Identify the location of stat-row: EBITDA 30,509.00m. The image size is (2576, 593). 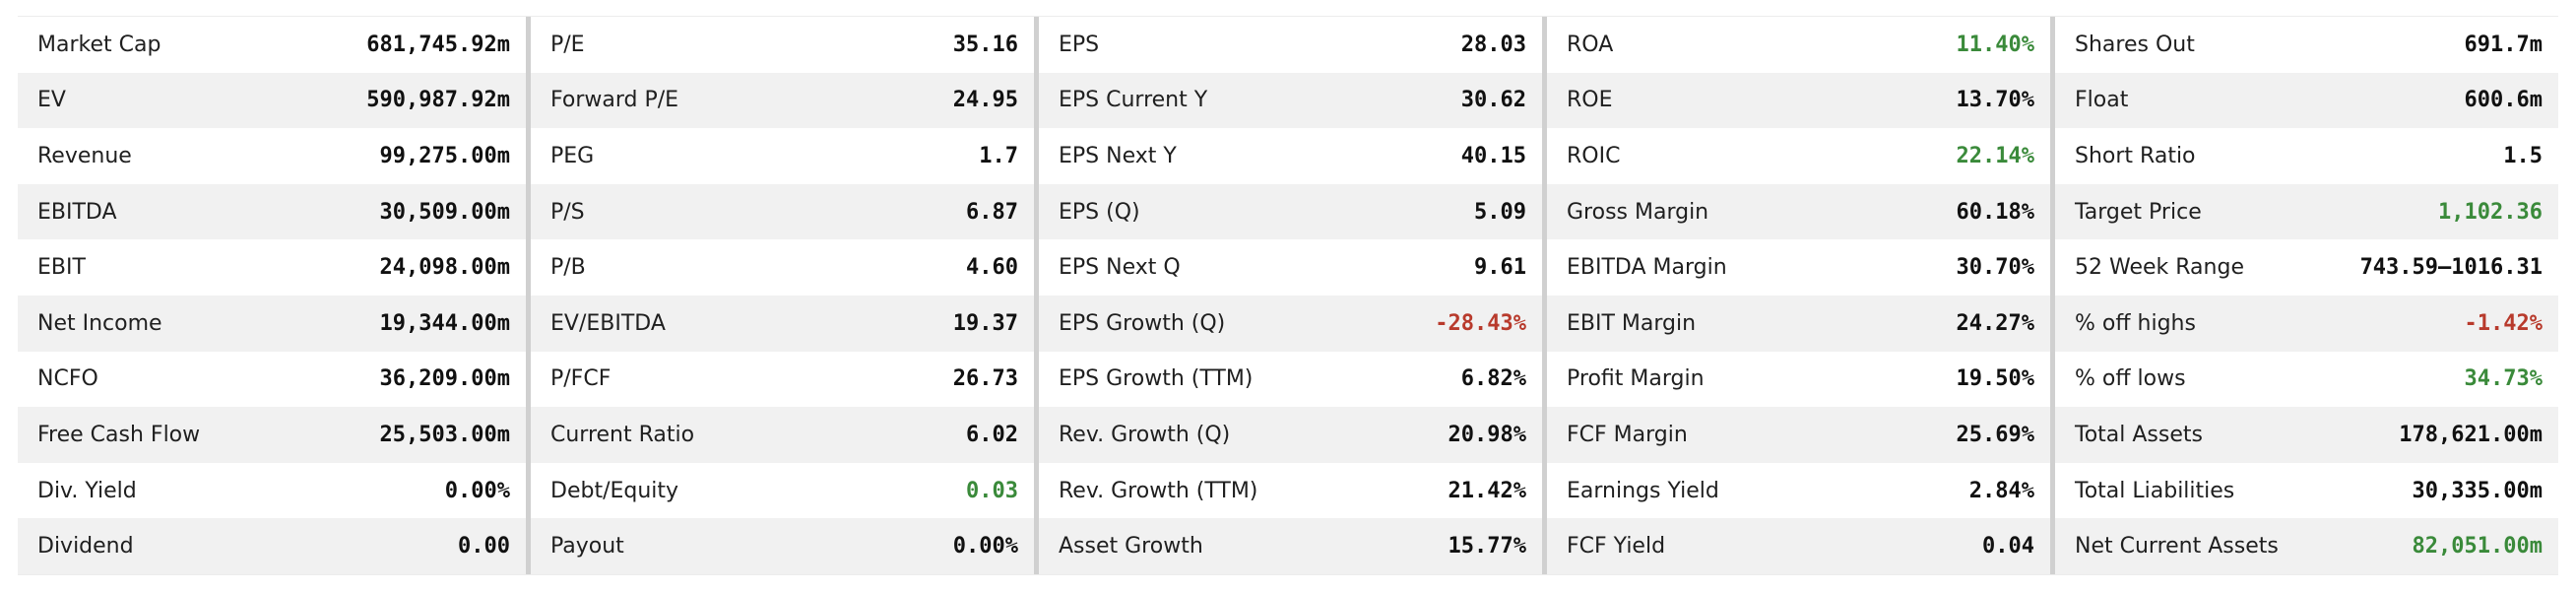
(272, 211).